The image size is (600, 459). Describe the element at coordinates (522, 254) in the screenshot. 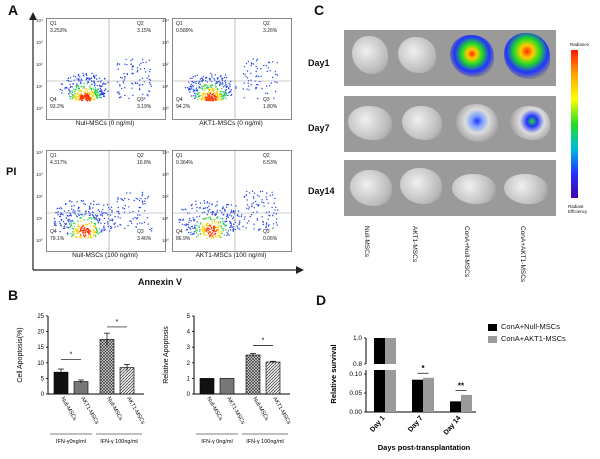

I see `column-label: ConA+AKT1-MSCs` at that location.